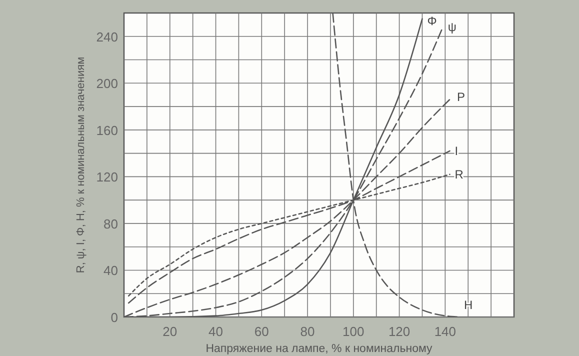  I want to click on series-label: ψ, so click(452, 27).